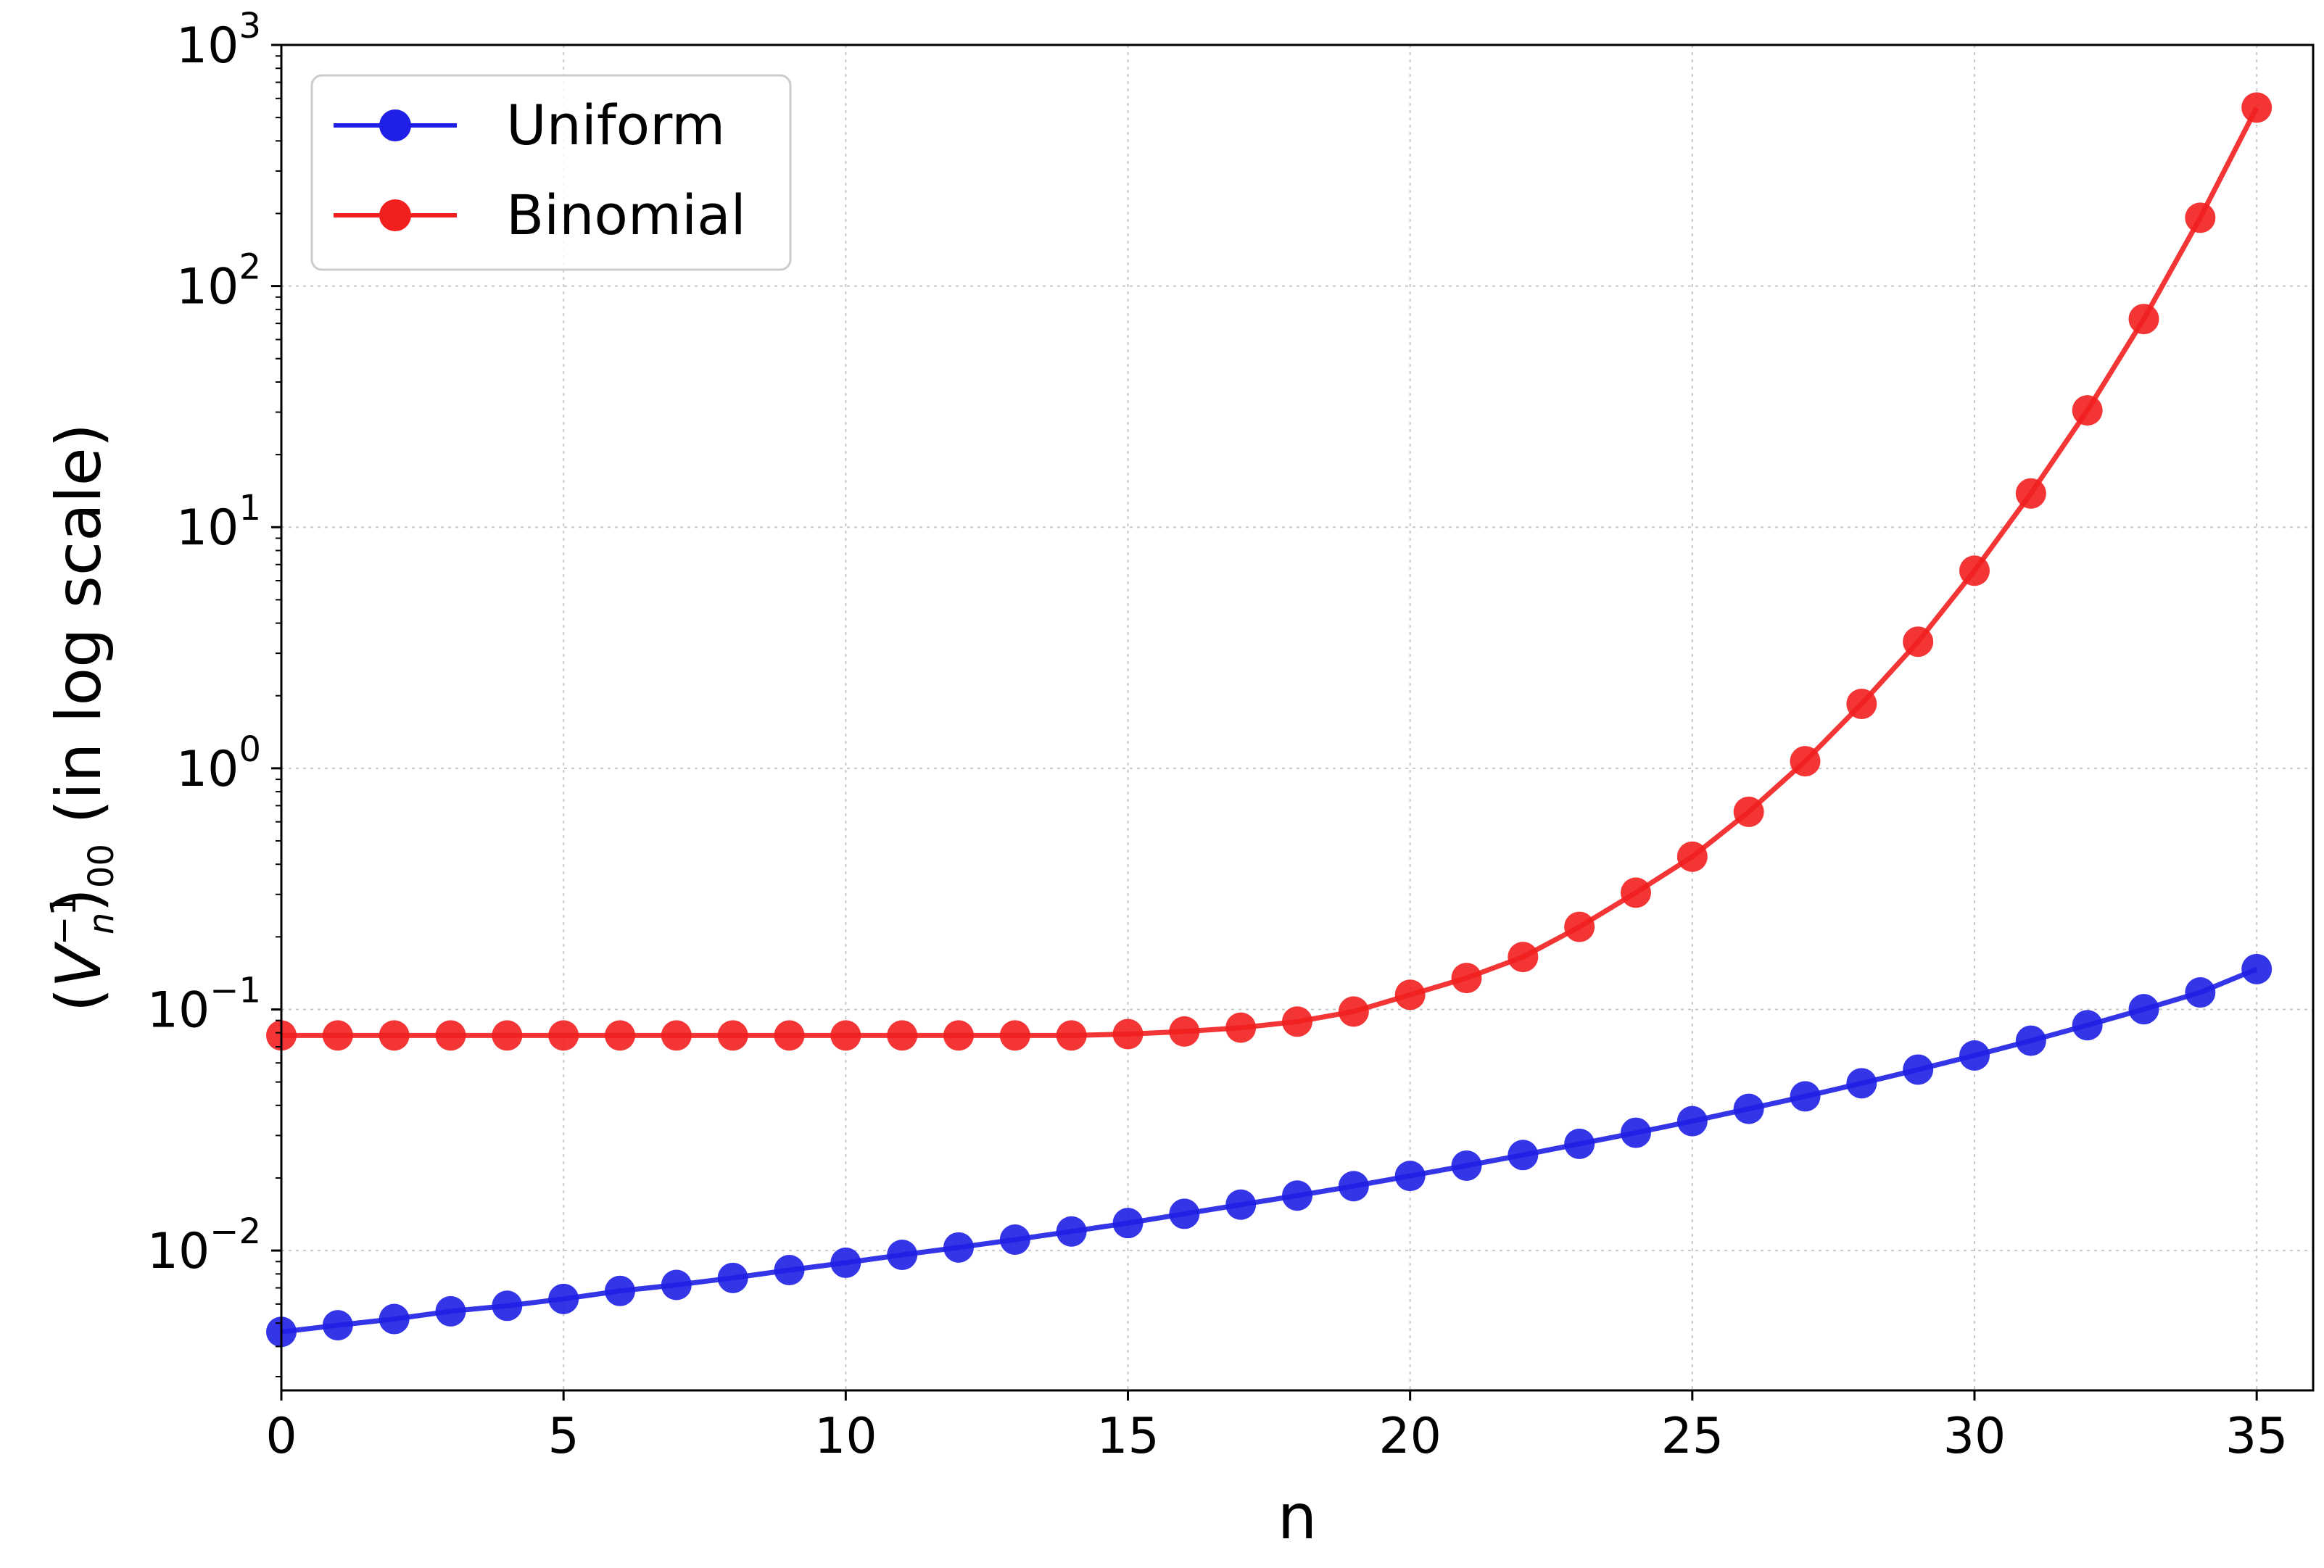 This screenshot has width=2324, height=1568. Describe the element at coordinates (615, 125) in the screenshot. I see `legend-label-uniform: Uniform` at that location.